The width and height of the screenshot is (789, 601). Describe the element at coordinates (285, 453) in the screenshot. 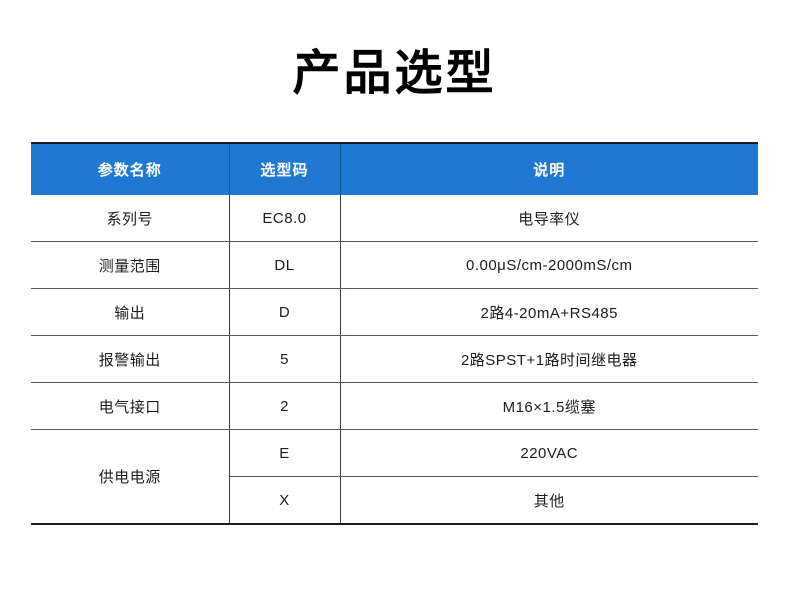

I see `cell-code: E` at that location.